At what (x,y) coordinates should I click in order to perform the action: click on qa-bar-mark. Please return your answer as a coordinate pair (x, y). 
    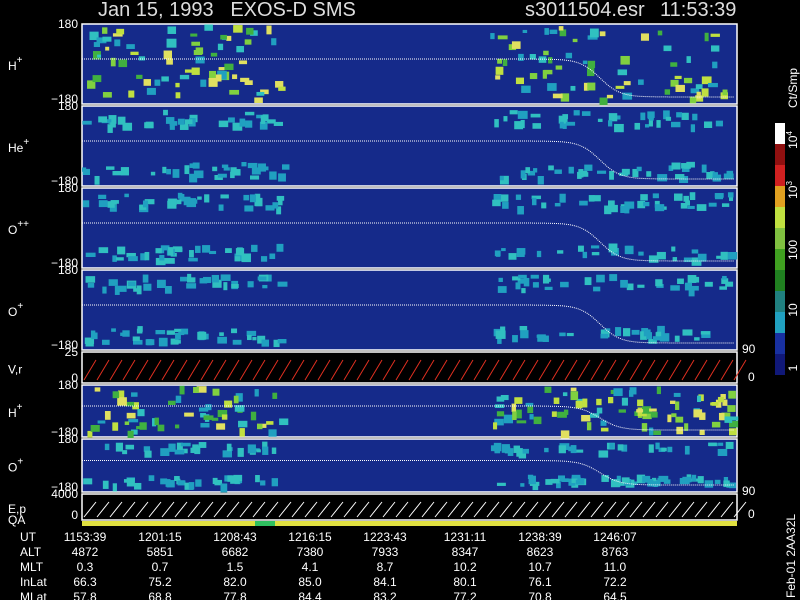
    Looking at the image, I should click on (265, 523).